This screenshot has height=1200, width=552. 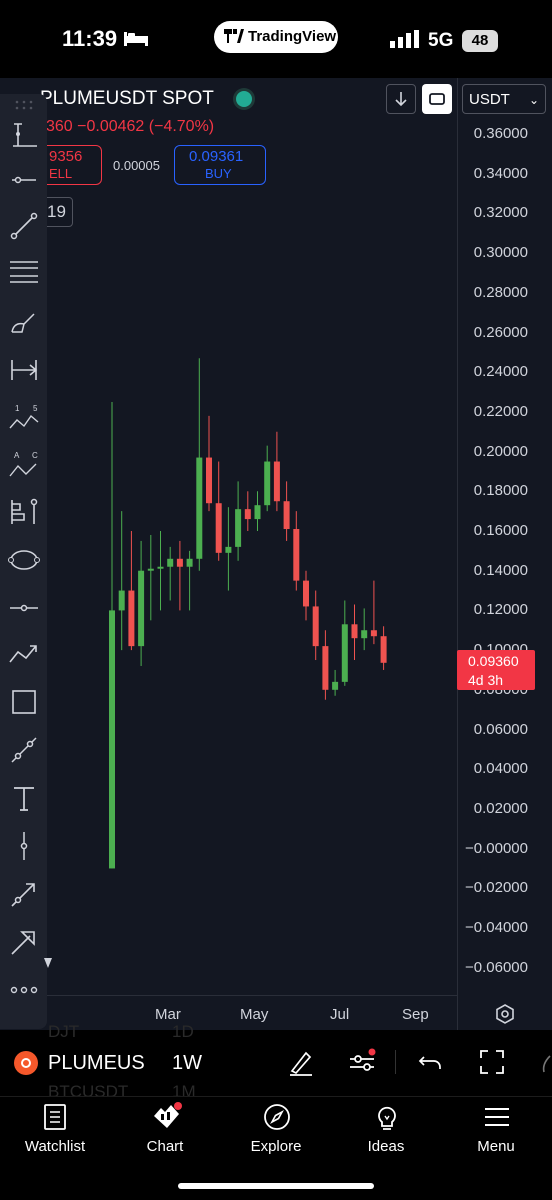 I want to click on current-price-value: 0.09360, so click(x=493, y=661).